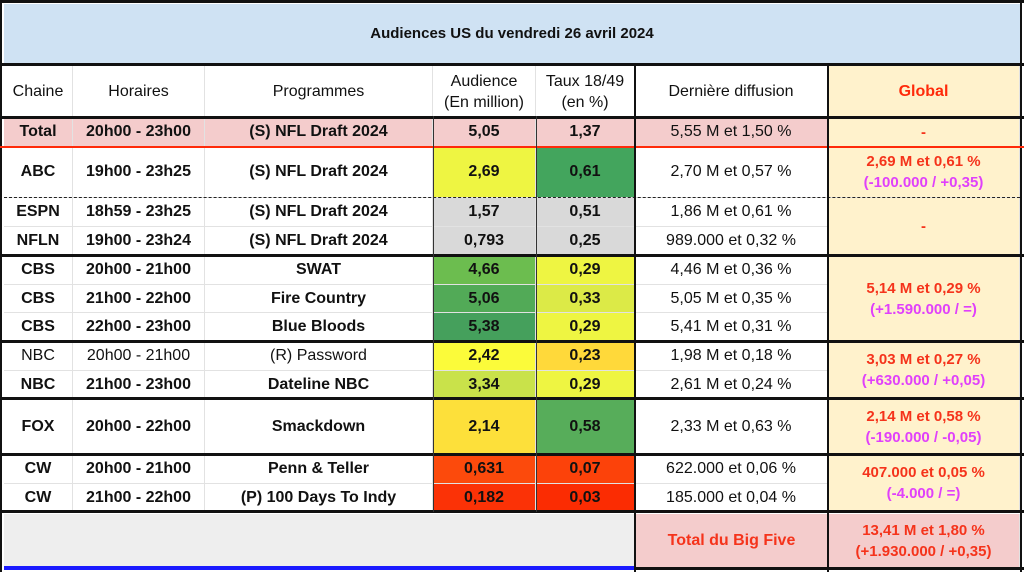 The width and height of the screenshot is (1024, 572). I want to click on big-five-label: Total du Big Five, so click(732, 541).